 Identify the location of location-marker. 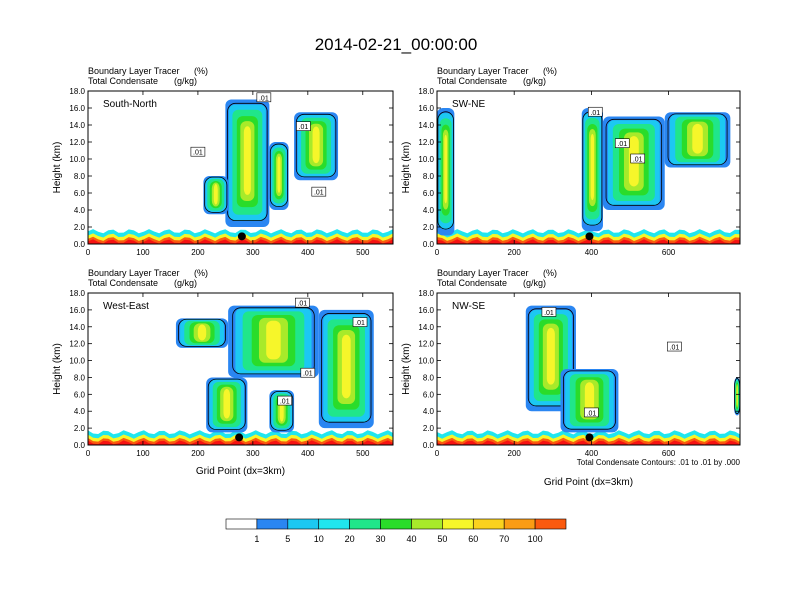
(241, 236).